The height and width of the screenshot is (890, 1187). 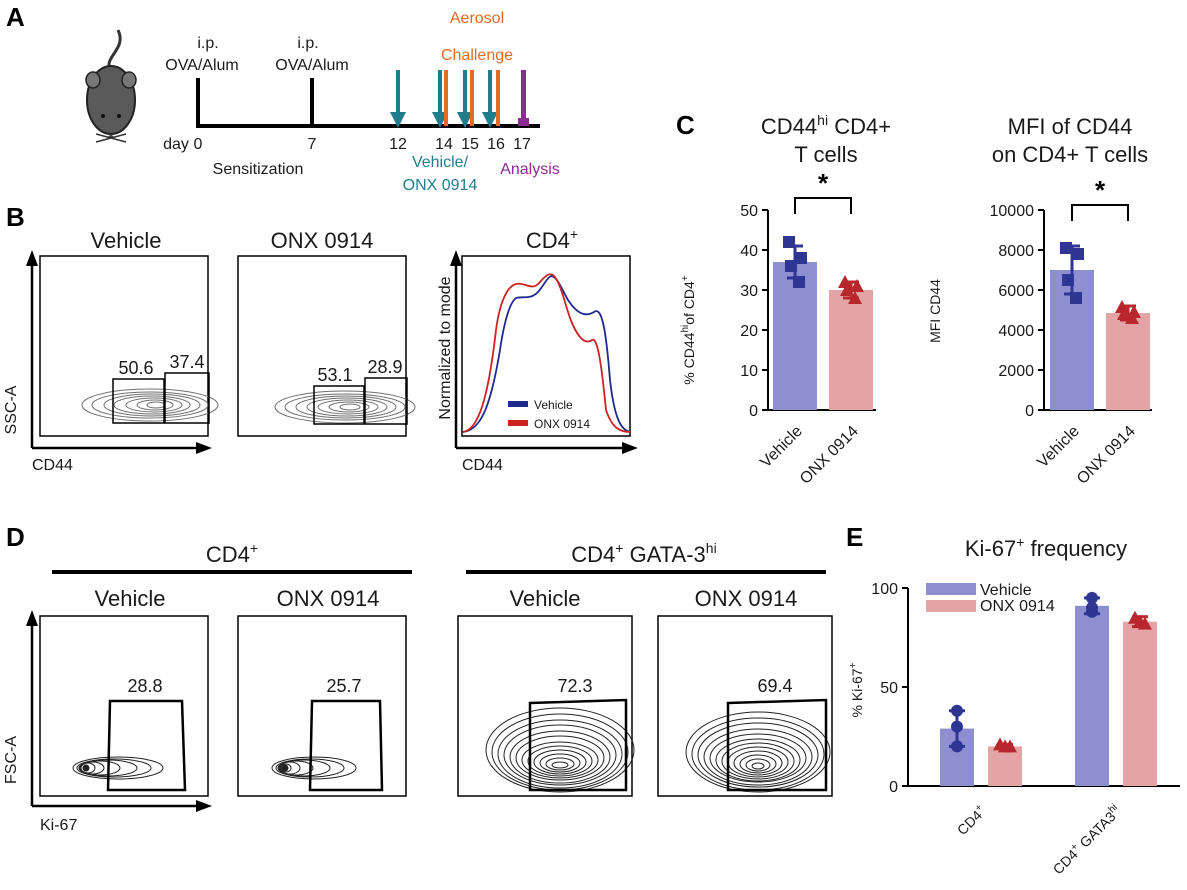 What do you see at coordinates (118, 768) in the screenshot?
I see `d-plot1-contour` at bounding box center [118, 768].